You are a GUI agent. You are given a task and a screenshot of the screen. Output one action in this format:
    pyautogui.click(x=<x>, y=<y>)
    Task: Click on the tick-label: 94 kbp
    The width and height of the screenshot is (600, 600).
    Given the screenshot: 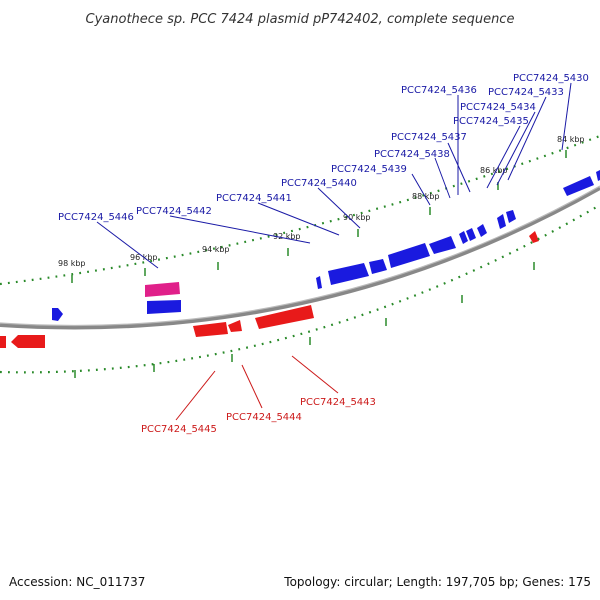 What is the action you would take?
    pyautogui.click(x=216, y=249)
    